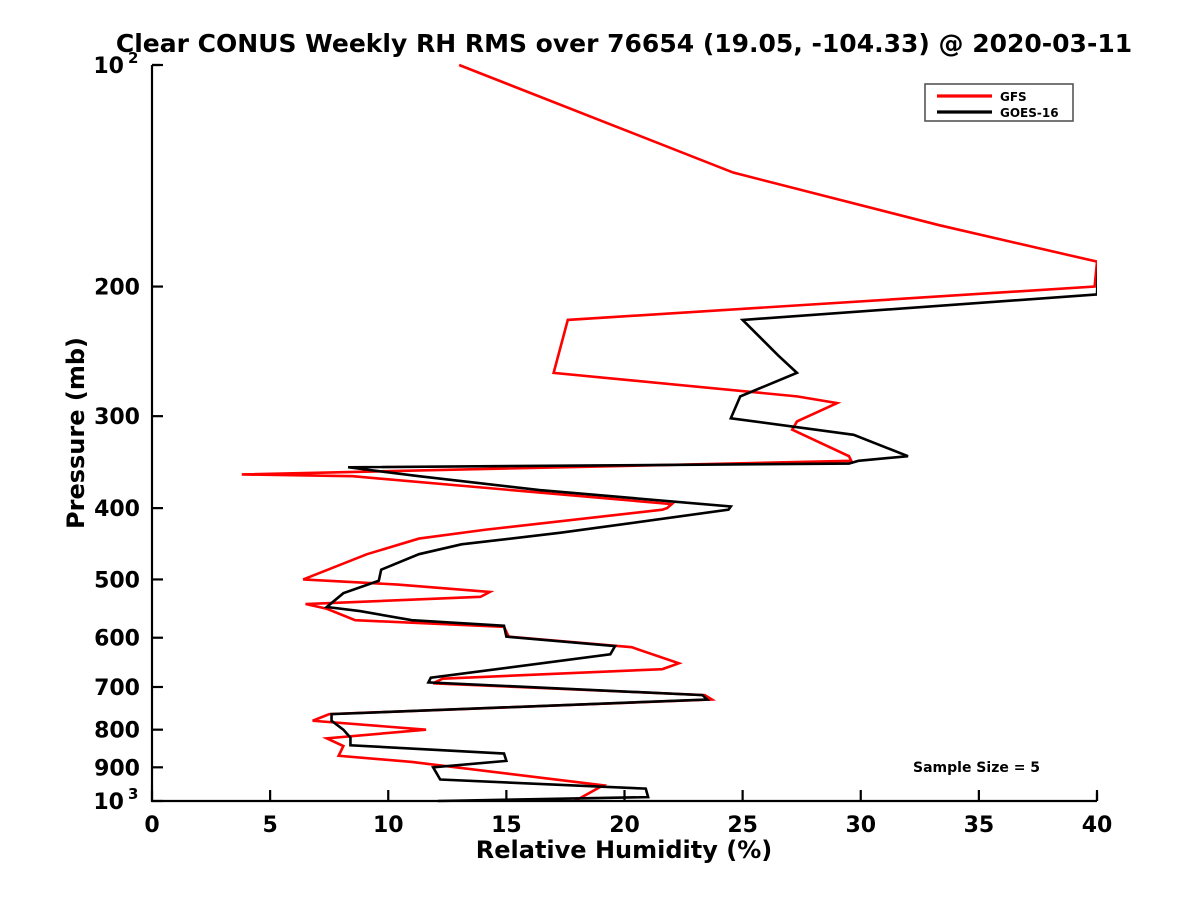  I want to click on x-tick-label-10: 10, so click(388, 825).